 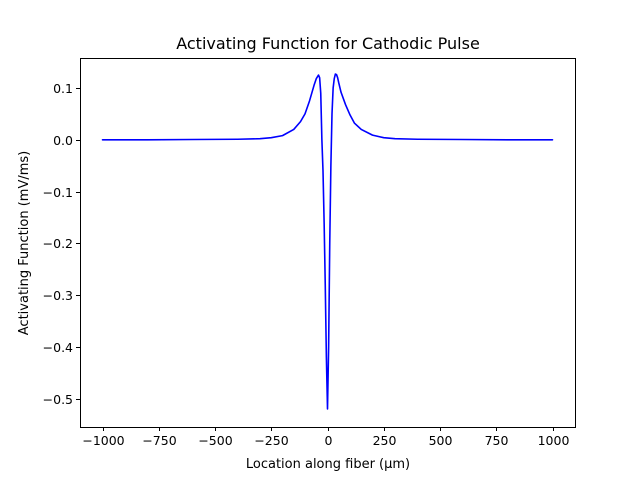 I want to click on y-tick-label: −0.3, so click(x=58, y=295).